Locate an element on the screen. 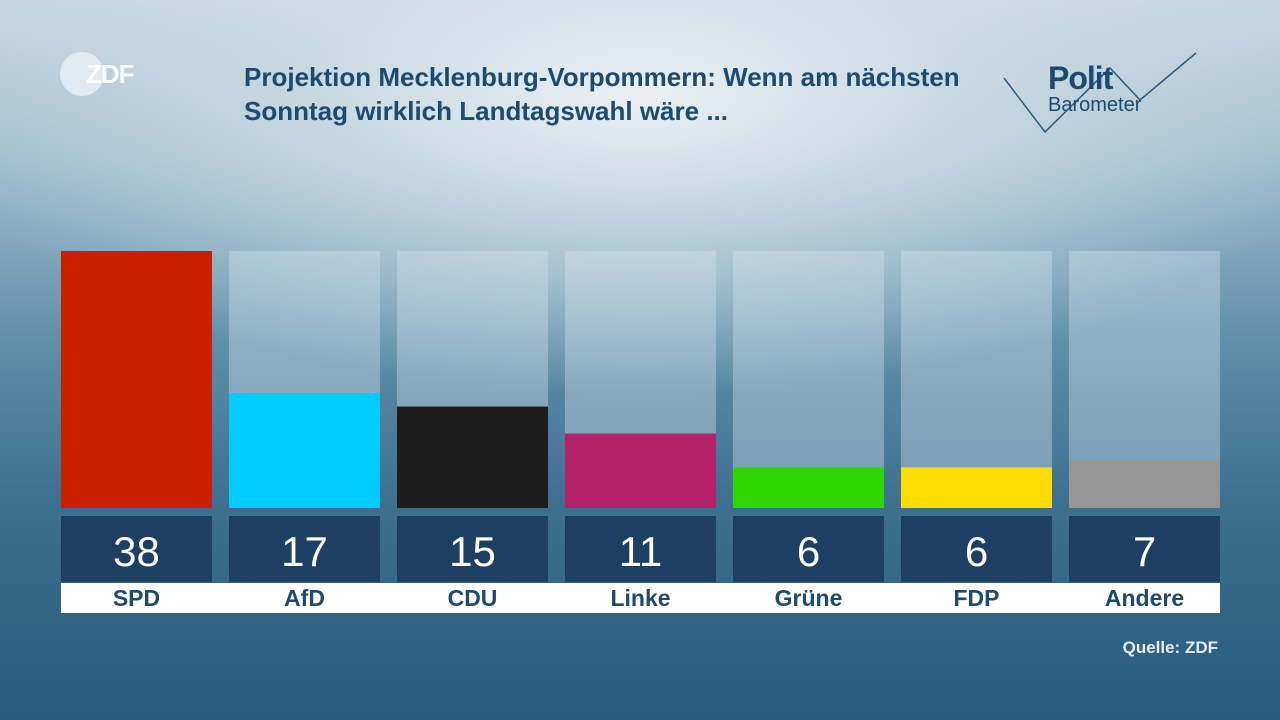 The width and height of the screenshot is (1280, 720). bar-afd is located at coordinates (304, 450).